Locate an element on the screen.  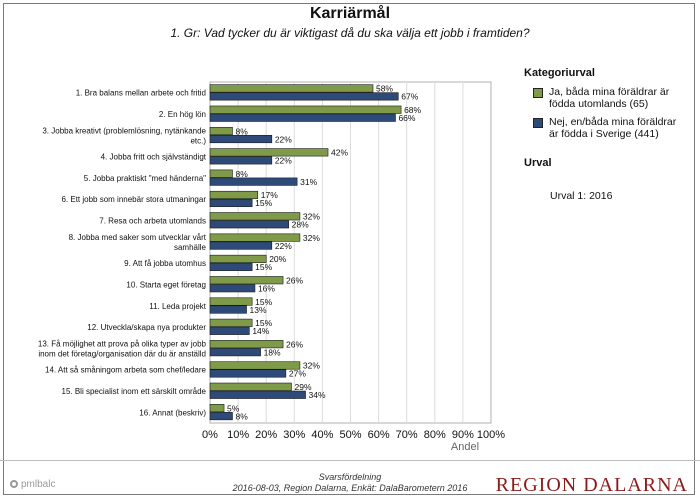
data-label-series-2: 16% is located at coordinates (266, 288).